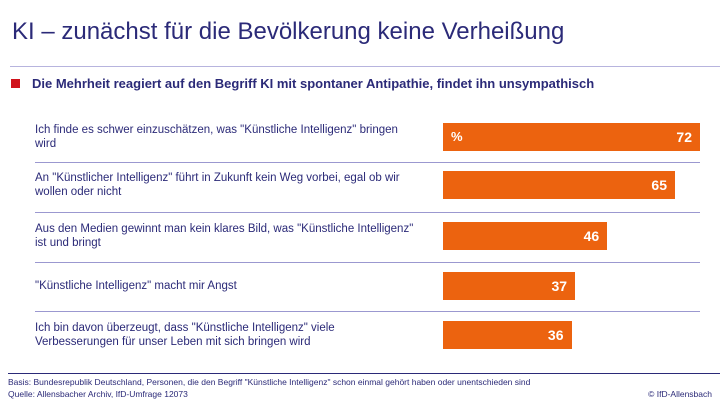 The height and width of the screenshot is (405, 720). Describe the element at coordinates (15, 83) in the screenshot. I see `bullet-square-icon` at that location.